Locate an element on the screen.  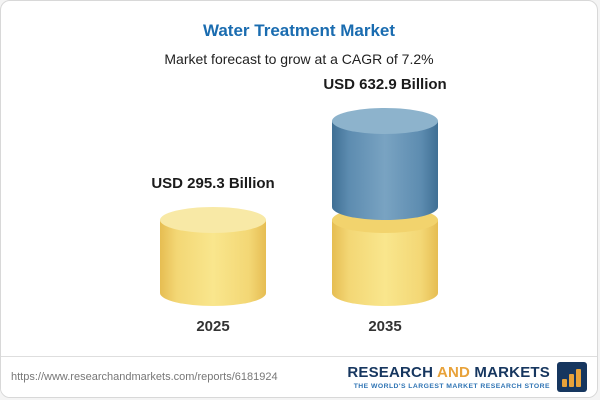
cylinder-body-2025 is located at coordinates (213, 263).